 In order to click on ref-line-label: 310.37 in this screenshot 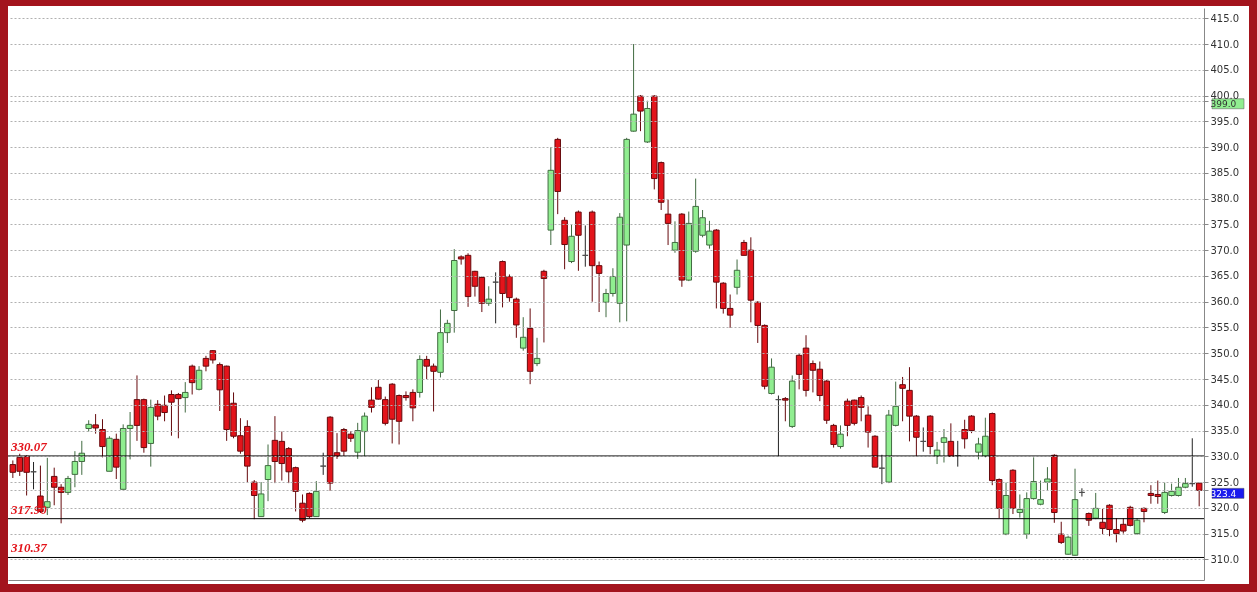, I will do `click(29, 548)`.